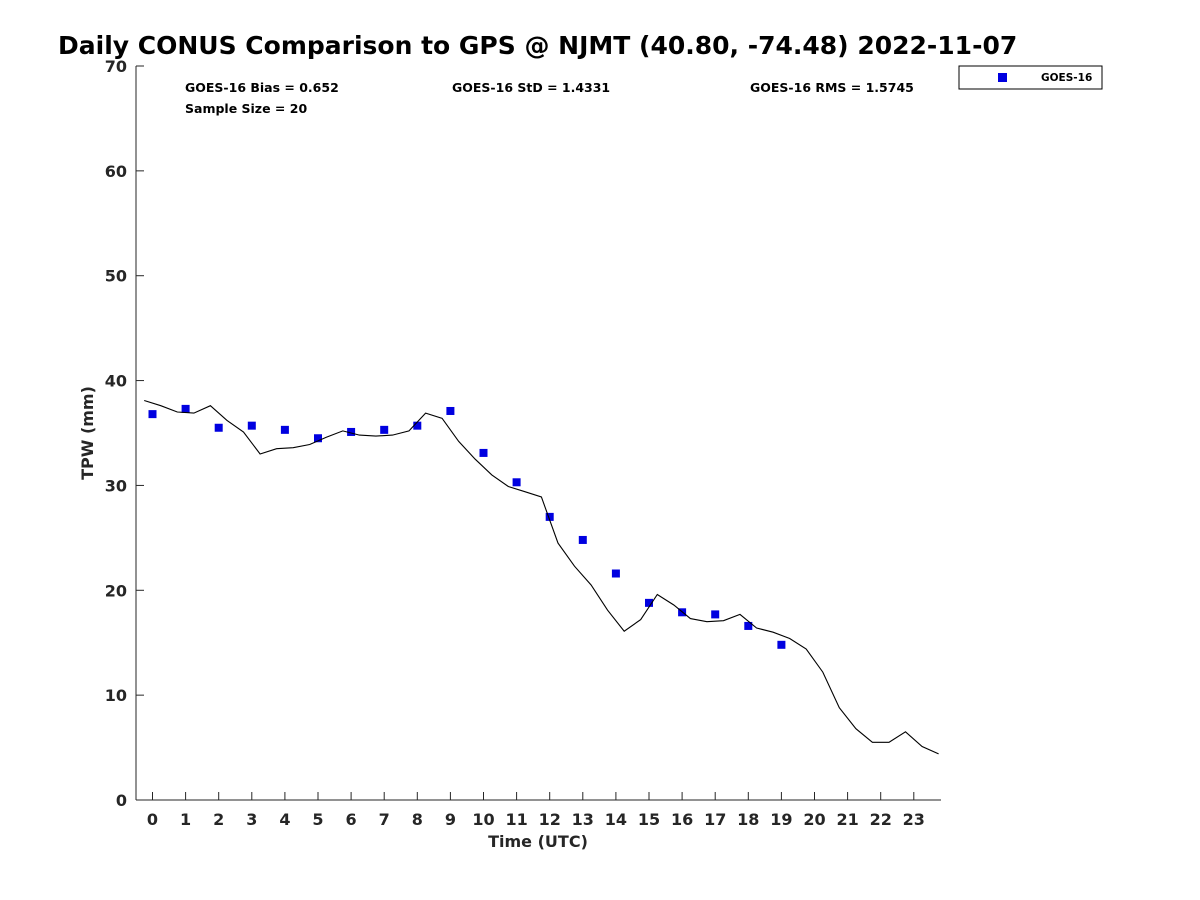 The height and width of the screenshot is (900, 1200). What do you see at coordinates (116, 485) in the screenshot?
I see `y-tick-label: 30` at bounding box center [116, 485].